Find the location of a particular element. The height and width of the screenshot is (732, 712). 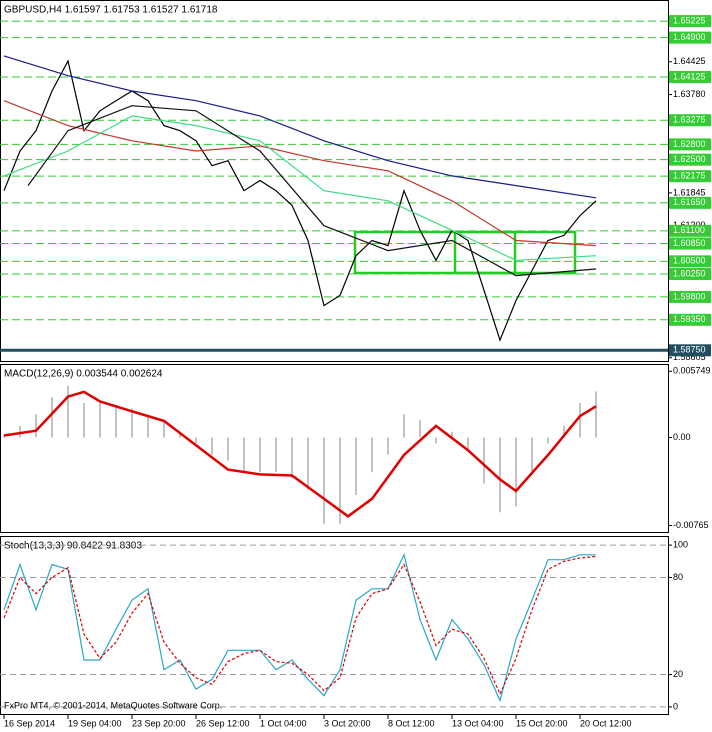

level-label: 1.61650 is located at coordinates (689, 202).